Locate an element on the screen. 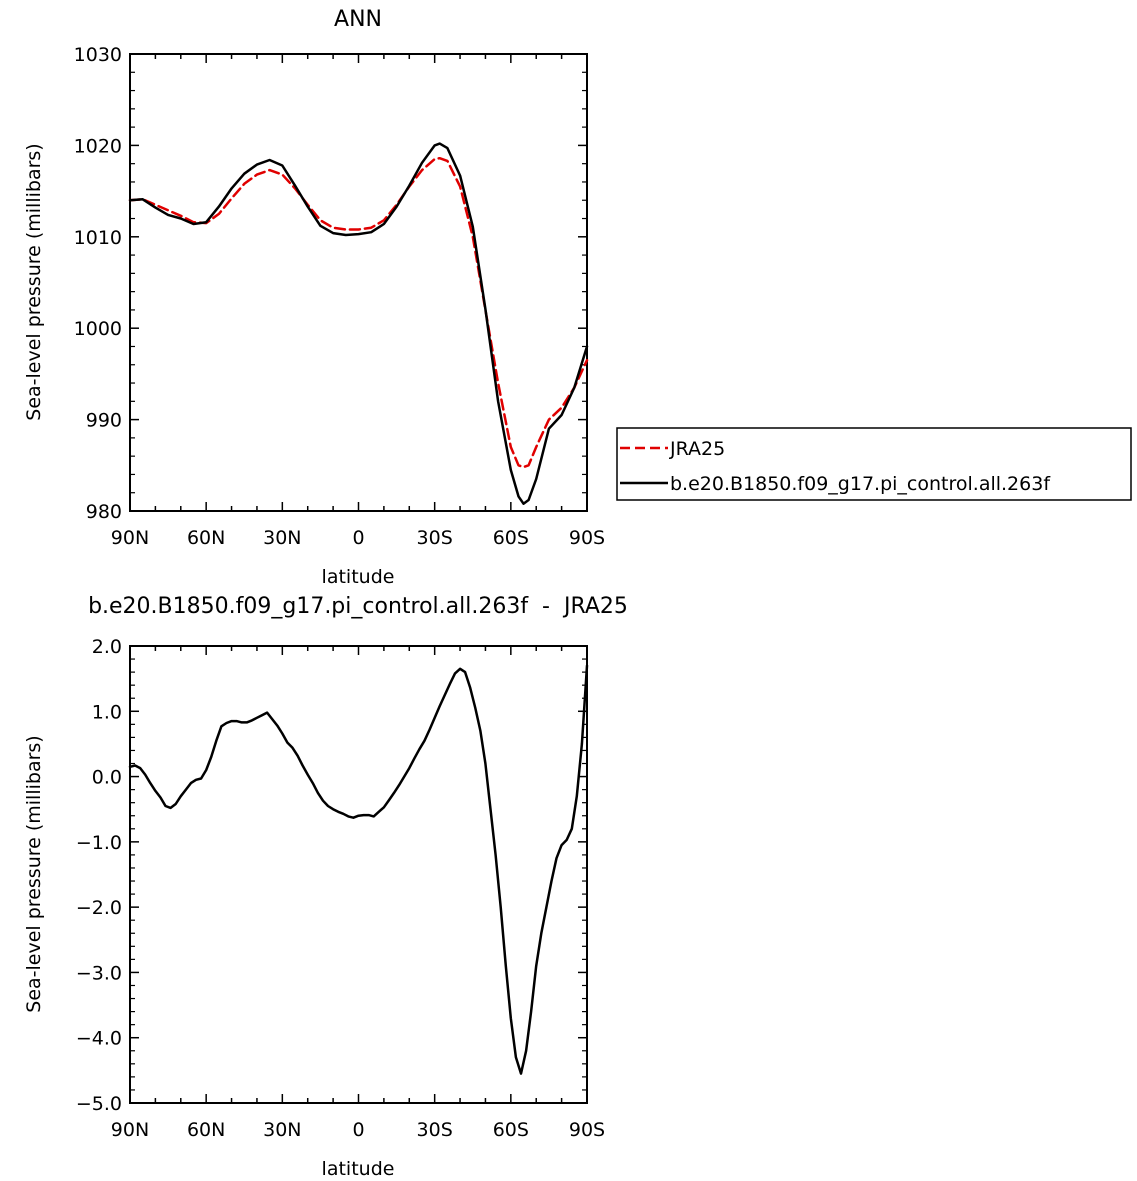 This screenshot has height=1181, width=1137. y-tick-label: 980 is located at coordinates (104, 512).